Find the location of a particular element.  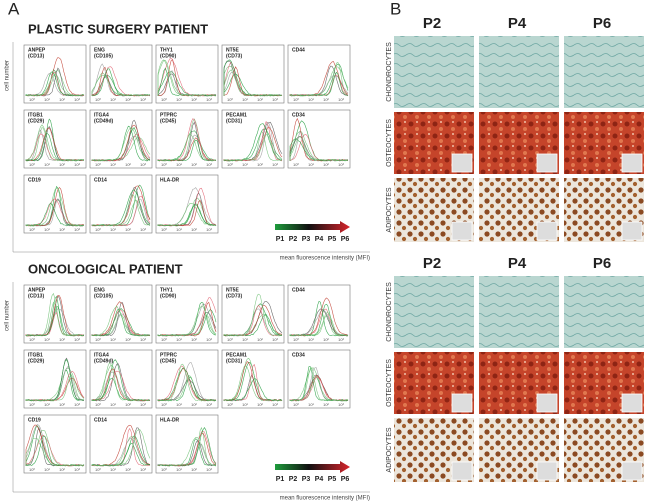

marker-name: CD44 is located at coordinates (298, 290).